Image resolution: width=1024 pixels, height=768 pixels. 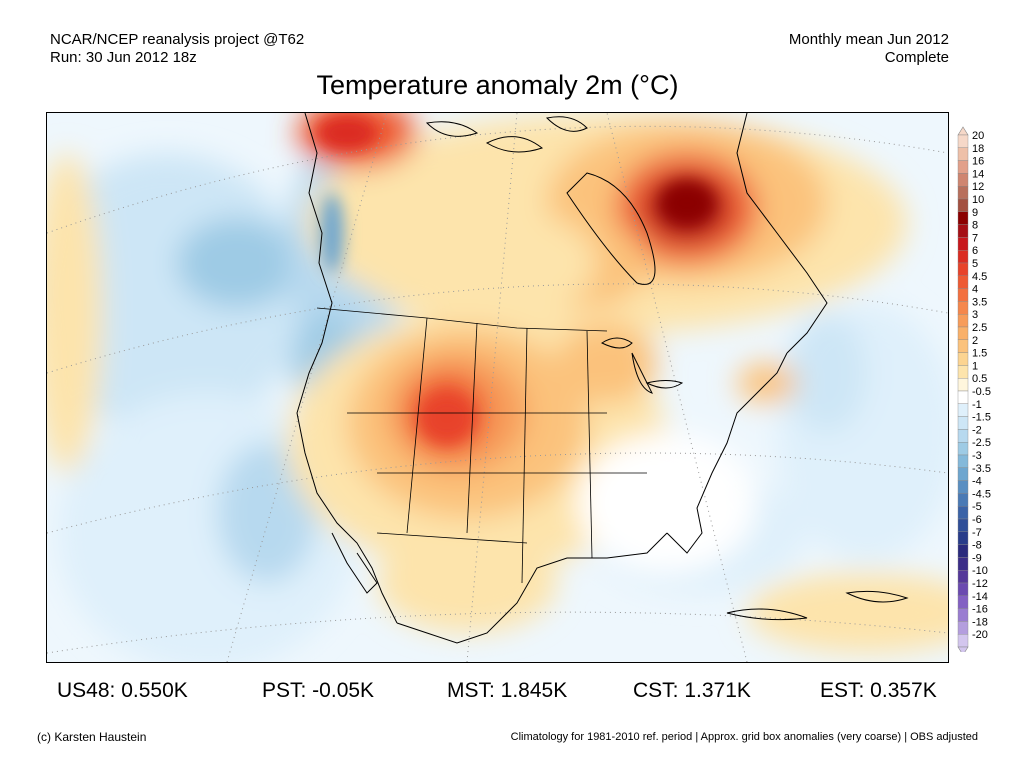 What do you see at coordinates (980, 584) in the screenshot?
I see `legend-label: -12` at bounding box center [980, 584].